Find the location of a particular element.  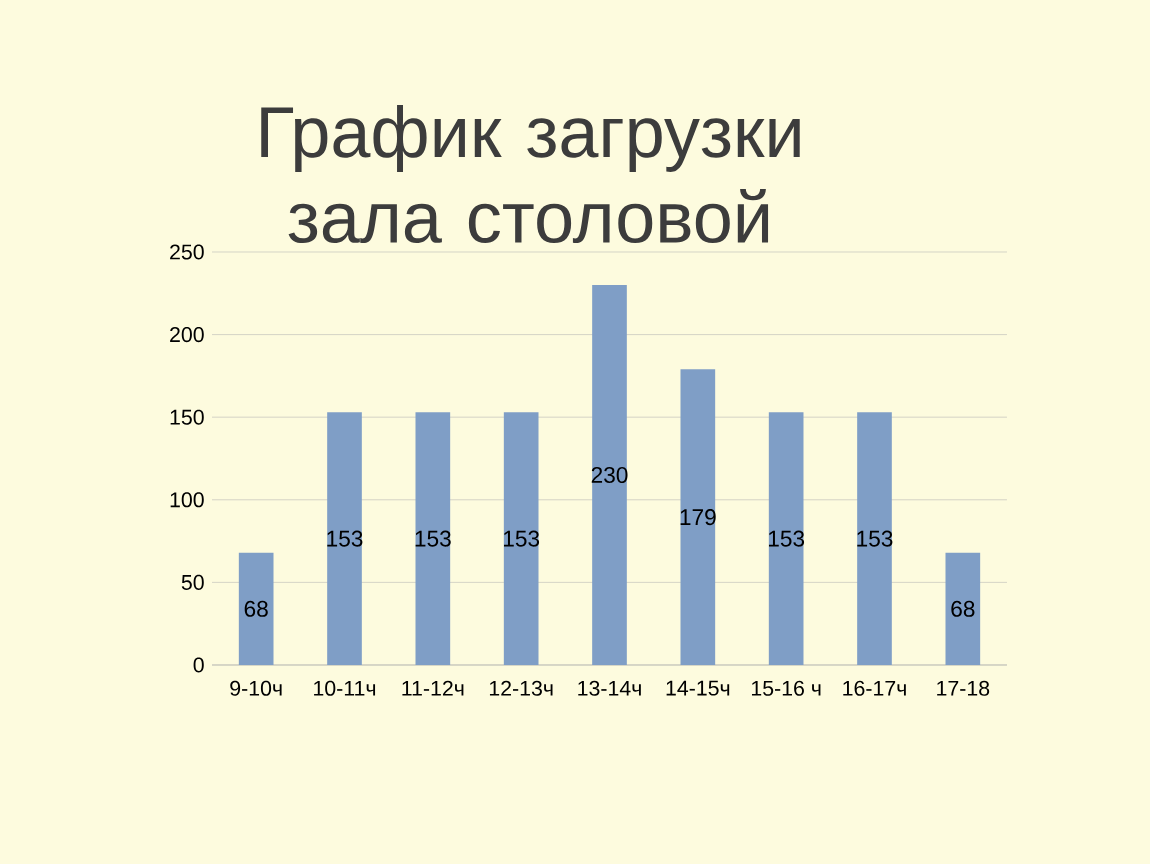

x-tick-label: 16-17ч is located at coordinates (874, 688).